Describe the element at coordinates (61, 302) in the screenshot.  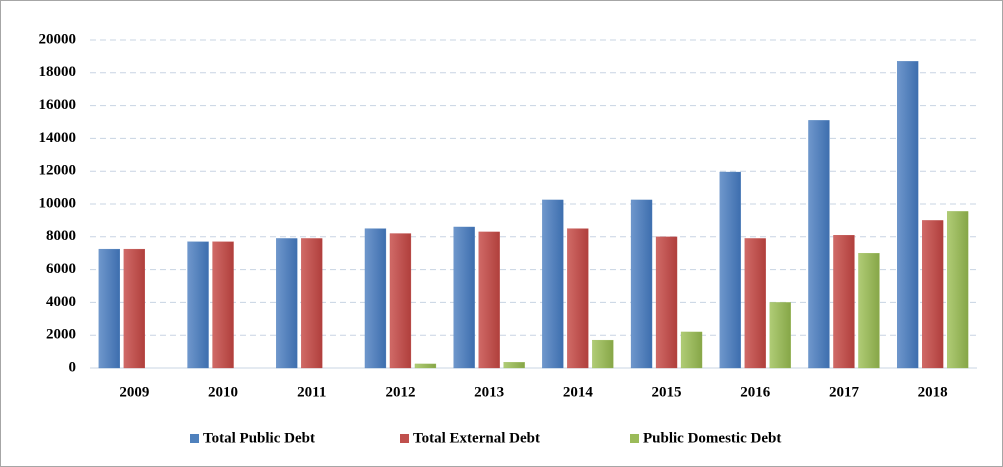
I see `y-tick-label: 4000` at that location.